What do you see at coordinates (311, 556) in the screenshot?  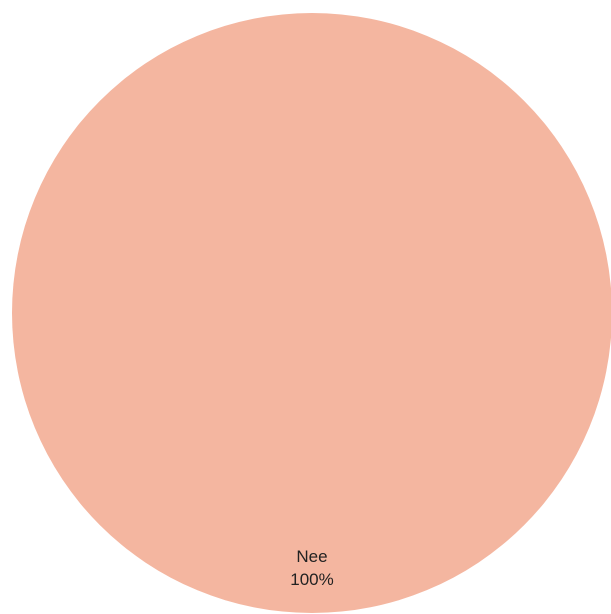 I see `pie-slice-label: Nee` at bounding box center [311, 556].